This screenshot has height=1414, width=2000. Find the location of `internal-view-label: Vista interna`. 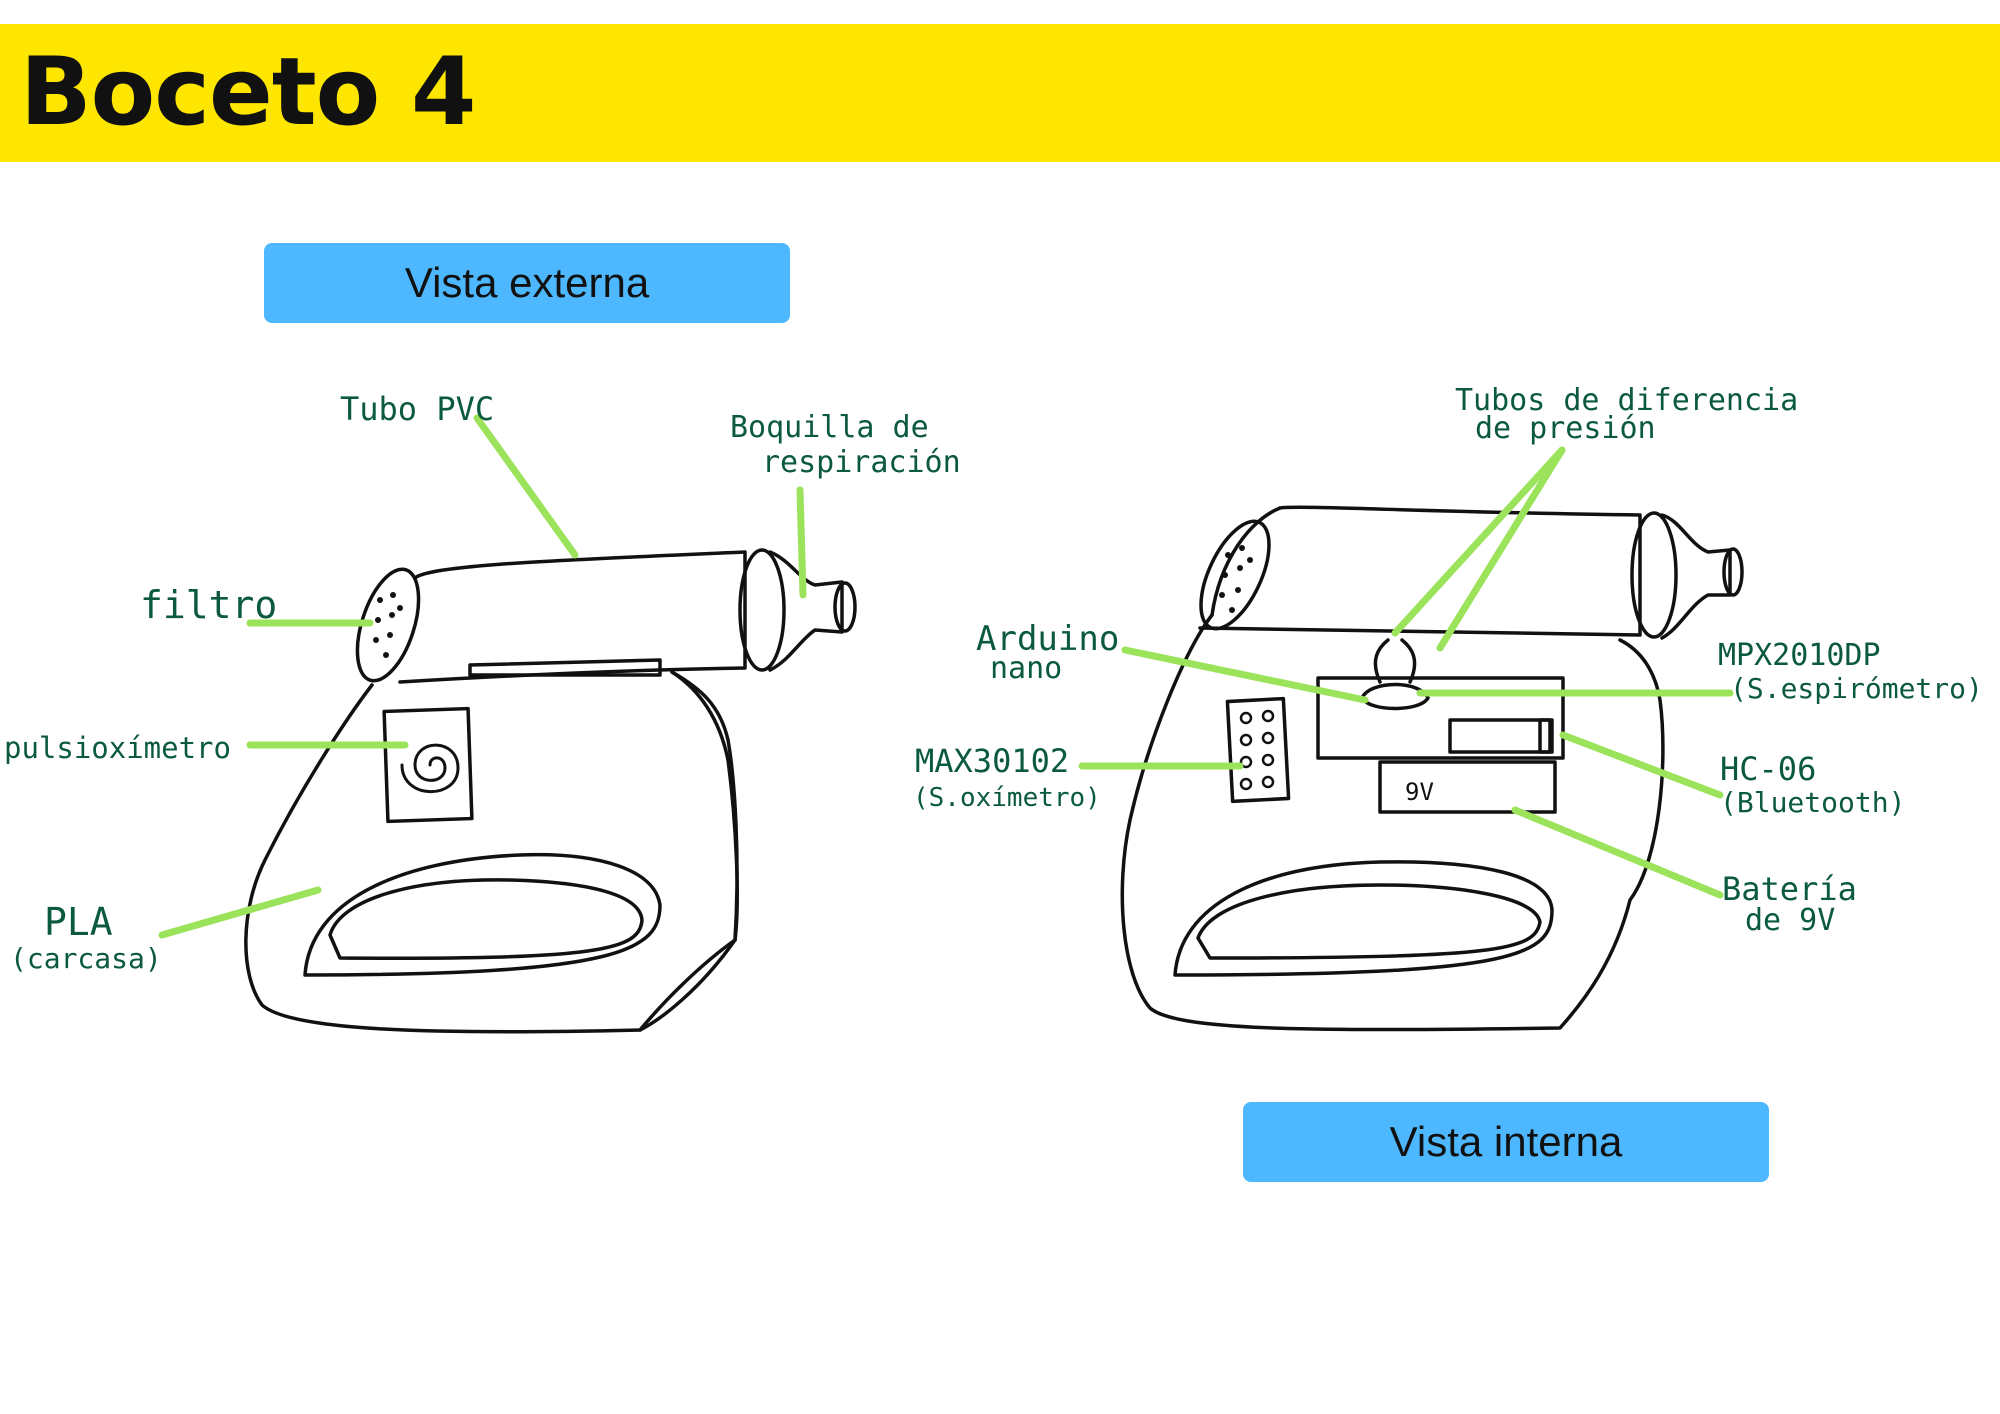

internal-view-label: Vista interna is located at coordinates (1506, 1142).